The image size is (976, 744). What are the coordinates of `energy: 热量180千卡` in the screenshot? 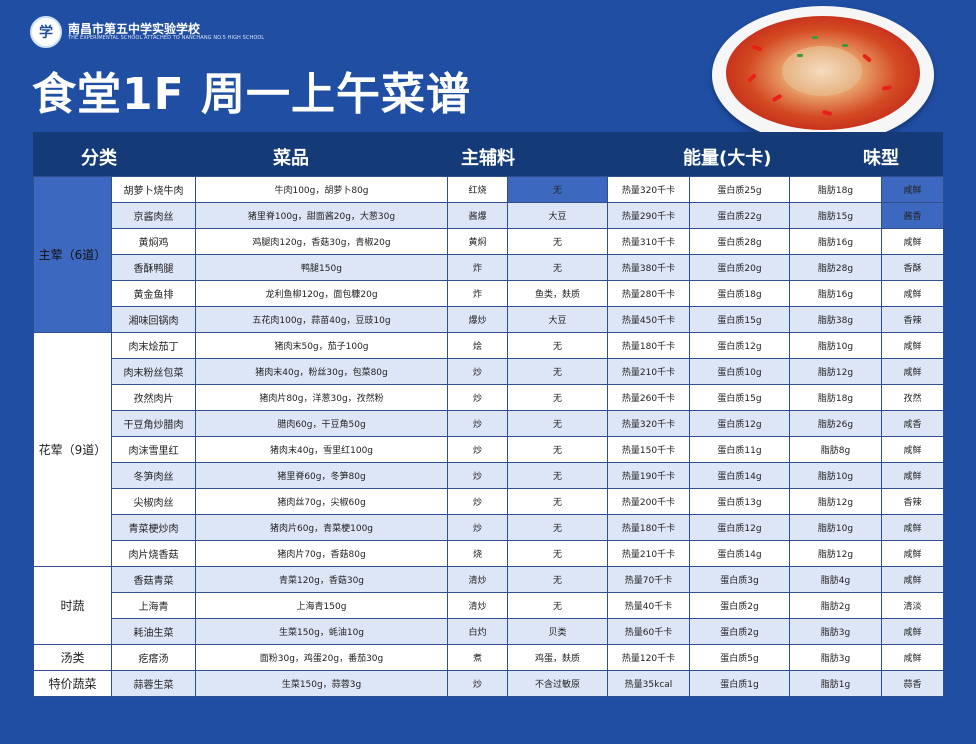 It's located at (648, 527).